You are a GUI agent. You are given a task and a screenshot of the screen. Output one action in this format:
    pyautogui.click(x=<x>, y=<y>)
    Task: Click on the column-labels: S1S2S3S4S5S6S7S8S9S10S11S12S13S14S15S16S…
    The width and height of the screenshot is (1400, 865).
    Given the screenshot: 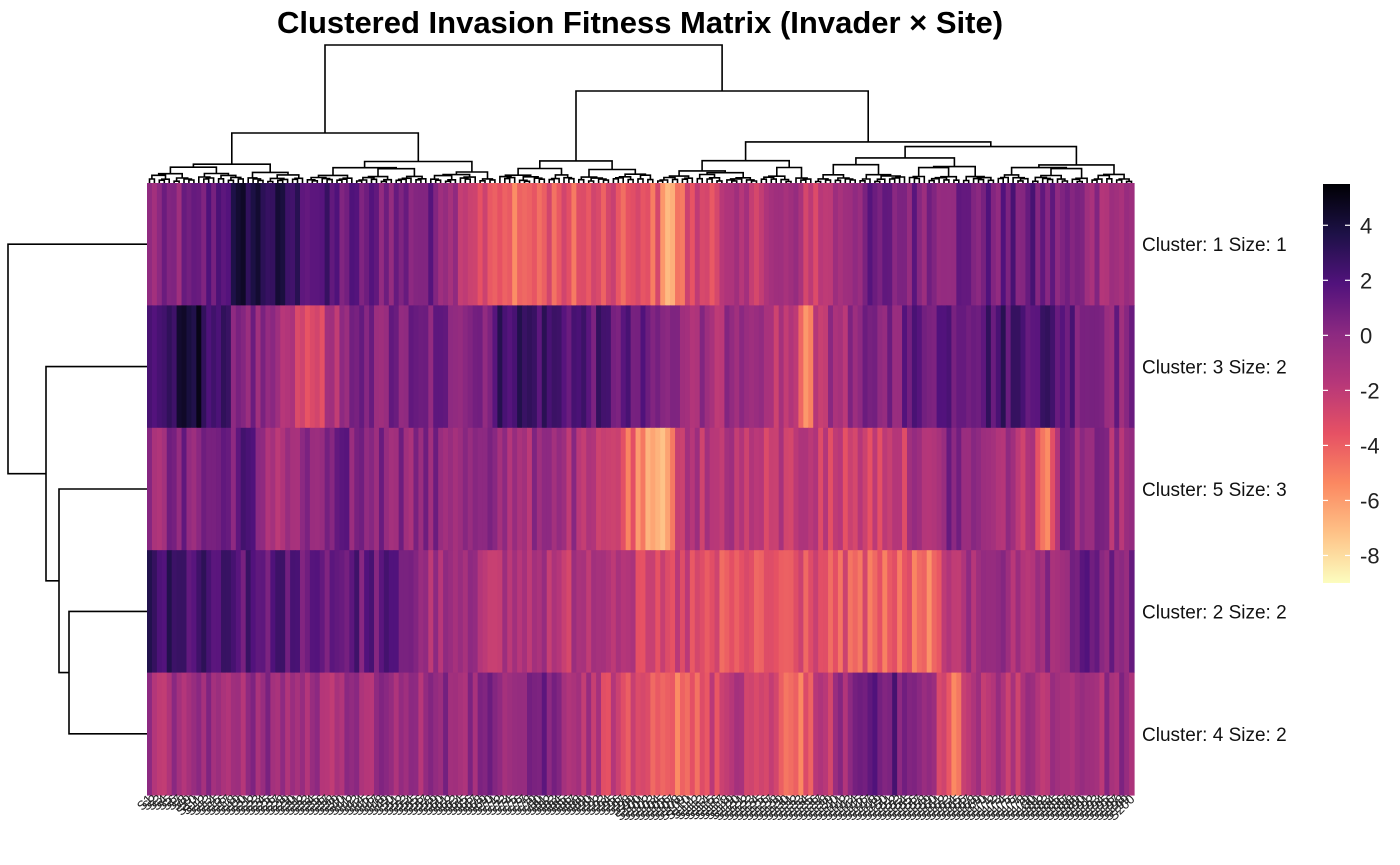 What is the action you would take?
    pyautogui.click(x=636, y=808)
    